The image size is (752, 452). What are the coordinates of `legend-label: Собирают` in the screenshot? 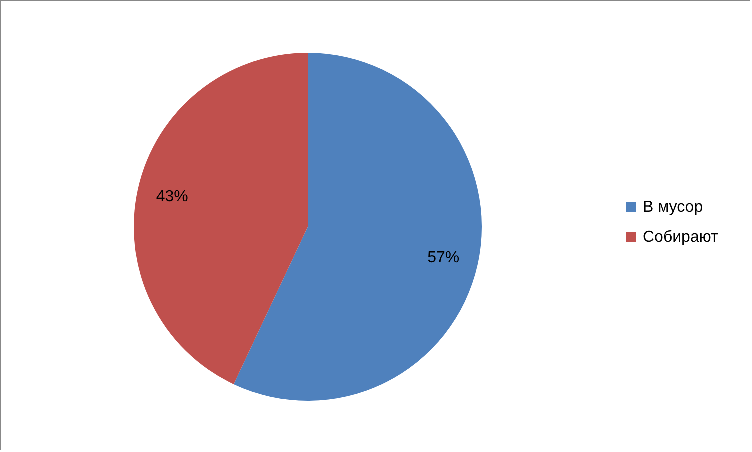 It's located at (681, 237).